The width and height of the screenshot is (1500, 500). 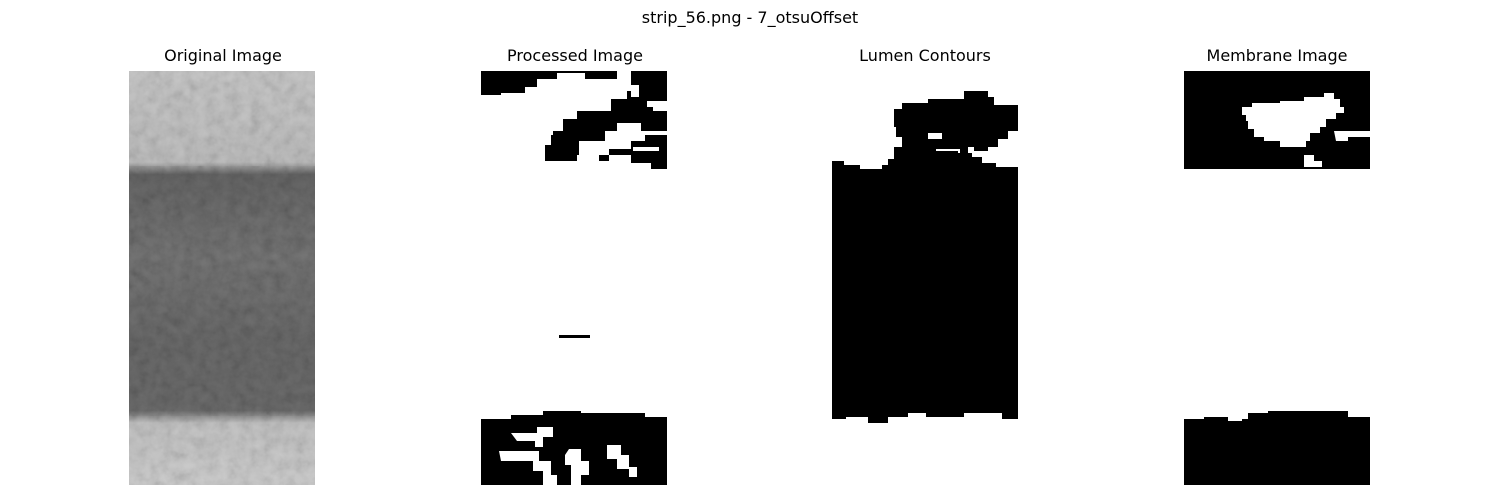 I want to click on panel-original-image, so click(x=222, y=278).